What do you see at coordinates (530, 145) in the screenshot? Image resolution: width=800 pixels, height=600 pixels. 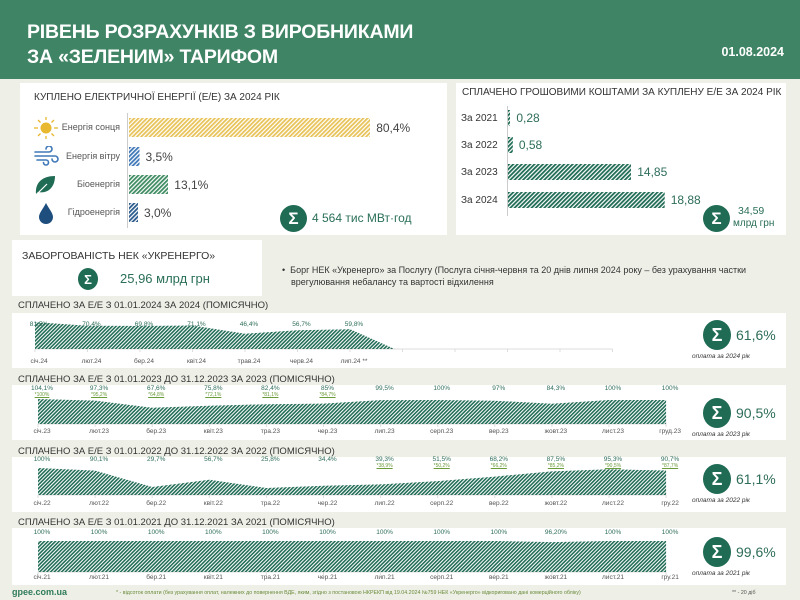 I see `paid-value: 0,58` at bounding box center [530, 145].